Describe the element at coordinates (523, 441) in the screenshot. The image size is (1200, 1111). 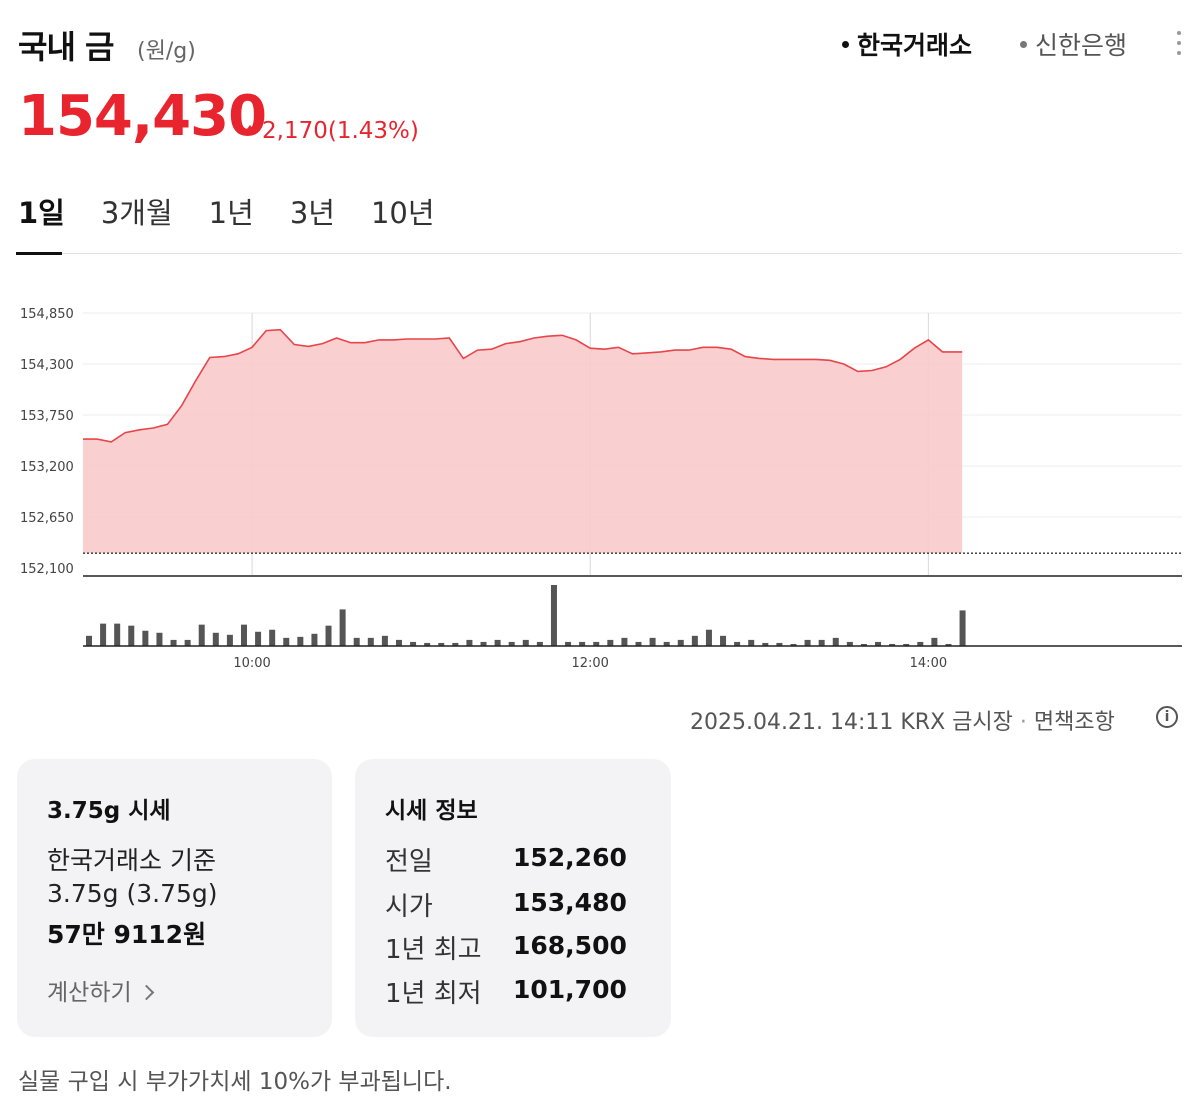
I see `price-area` at that location.